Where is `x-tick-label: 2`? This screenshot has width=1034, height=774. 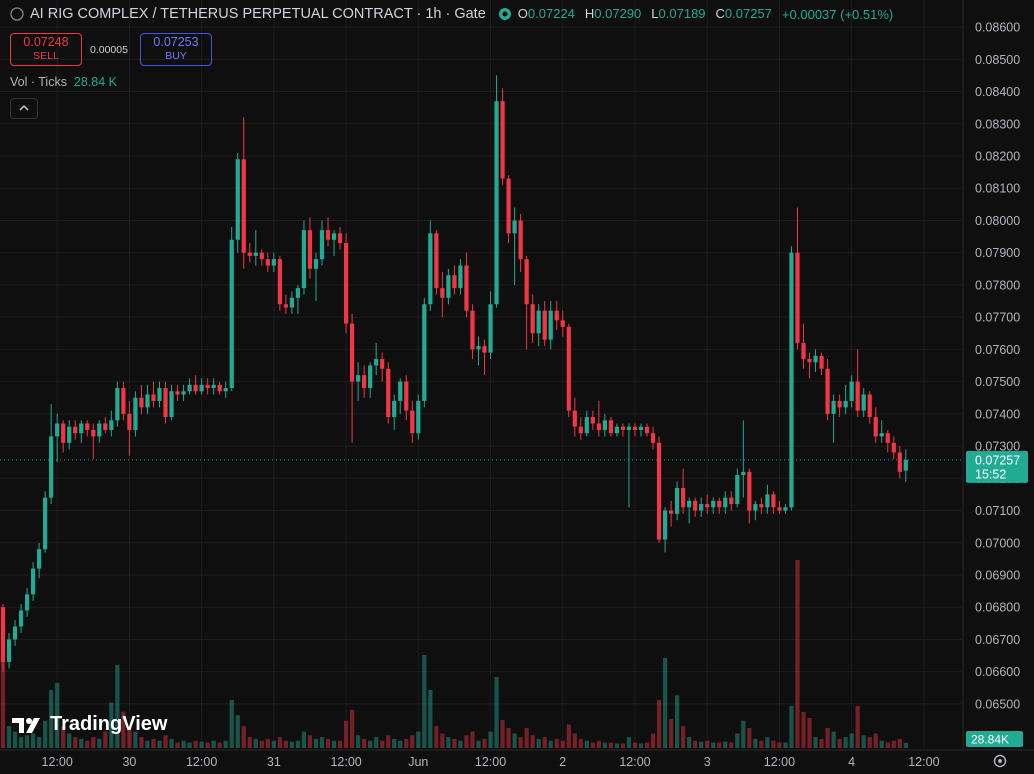
x-tick-label: 2 is located at coordinates (562, 762).